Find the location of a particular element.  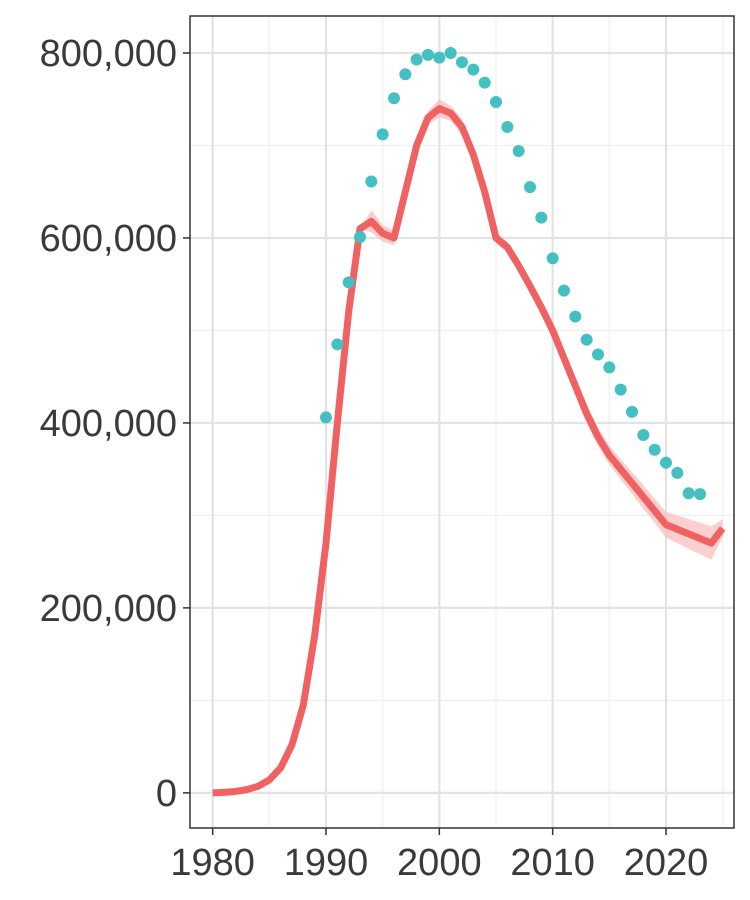

x-tick-label: 2020 is located at coordinates (666, 863).